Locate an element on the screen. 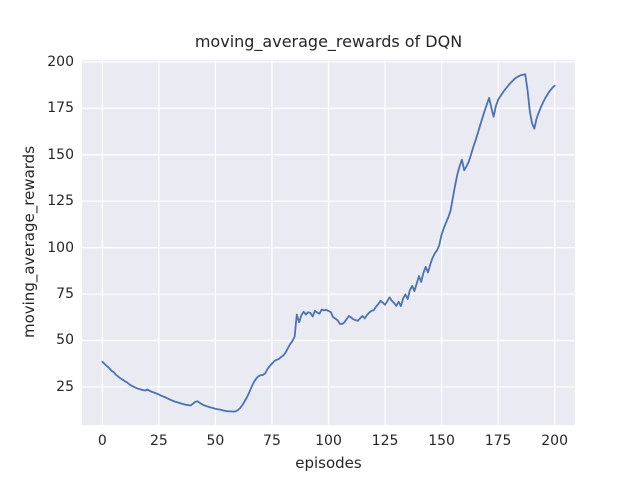  x-tick-label: 75 is located at coordinates (272, 441).